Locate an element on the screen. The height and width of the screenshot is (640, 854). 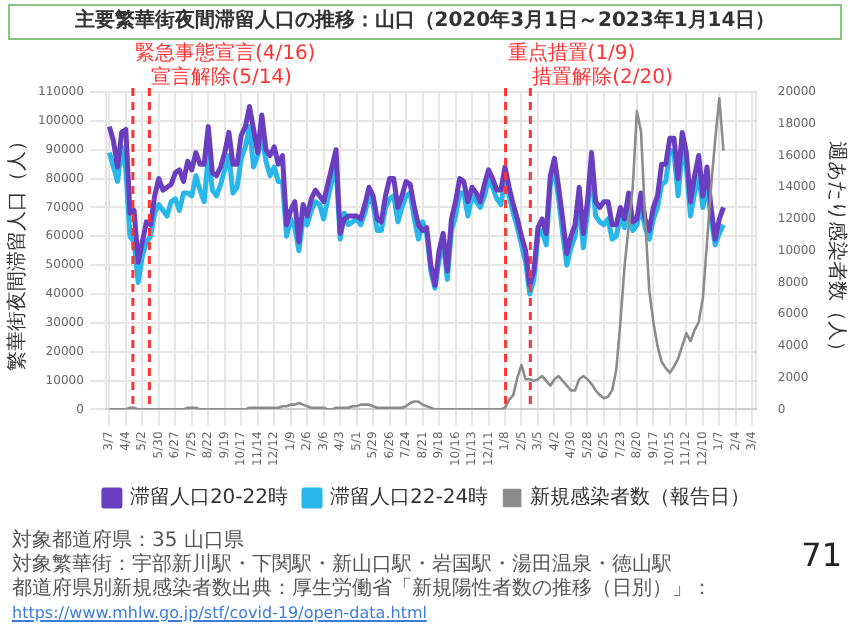
legend-label: 滞留人口20-22時 is located at coordinates (209, 497).